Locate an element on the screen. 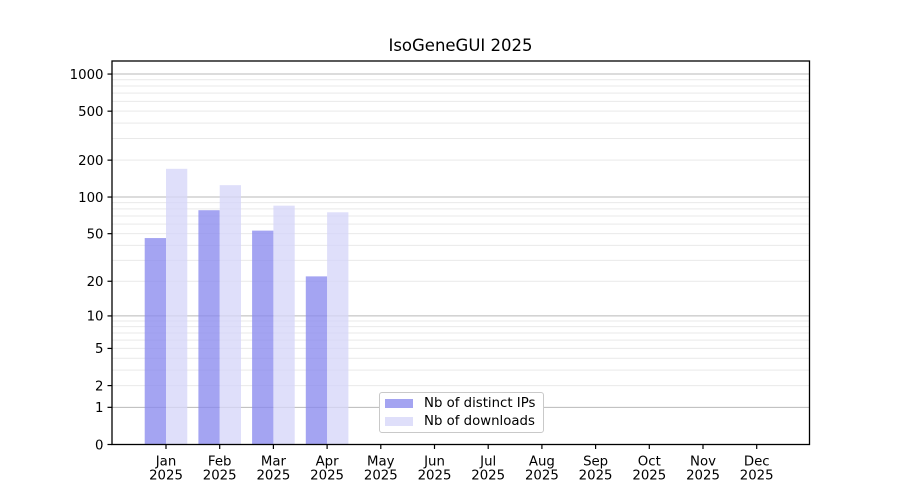 This screenshot has height=500, width=900. x-tick-label-mar-2025: Mar 2025 is located at coordinates (273, 469).